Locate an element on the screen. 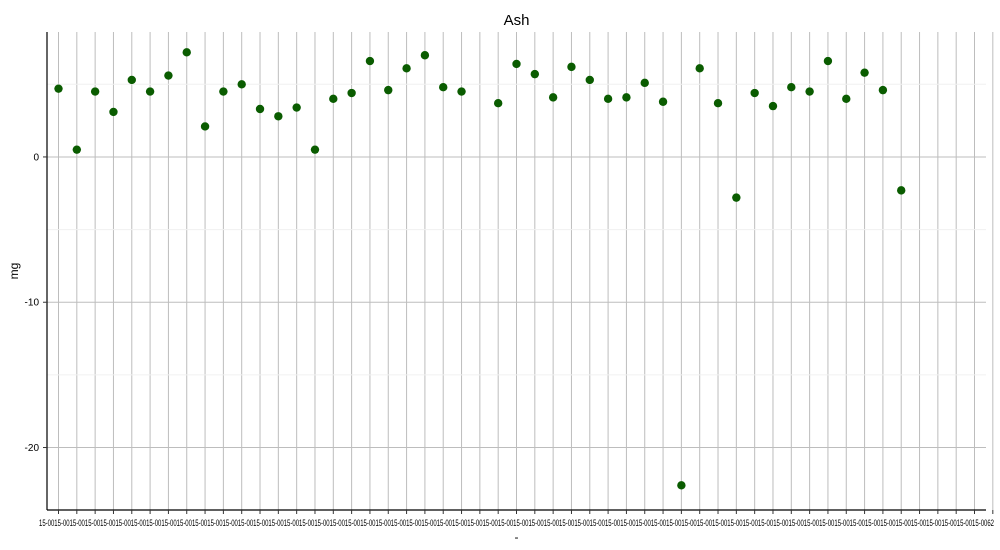  y-tick-label: 0 is located at coordinates (36, 157).